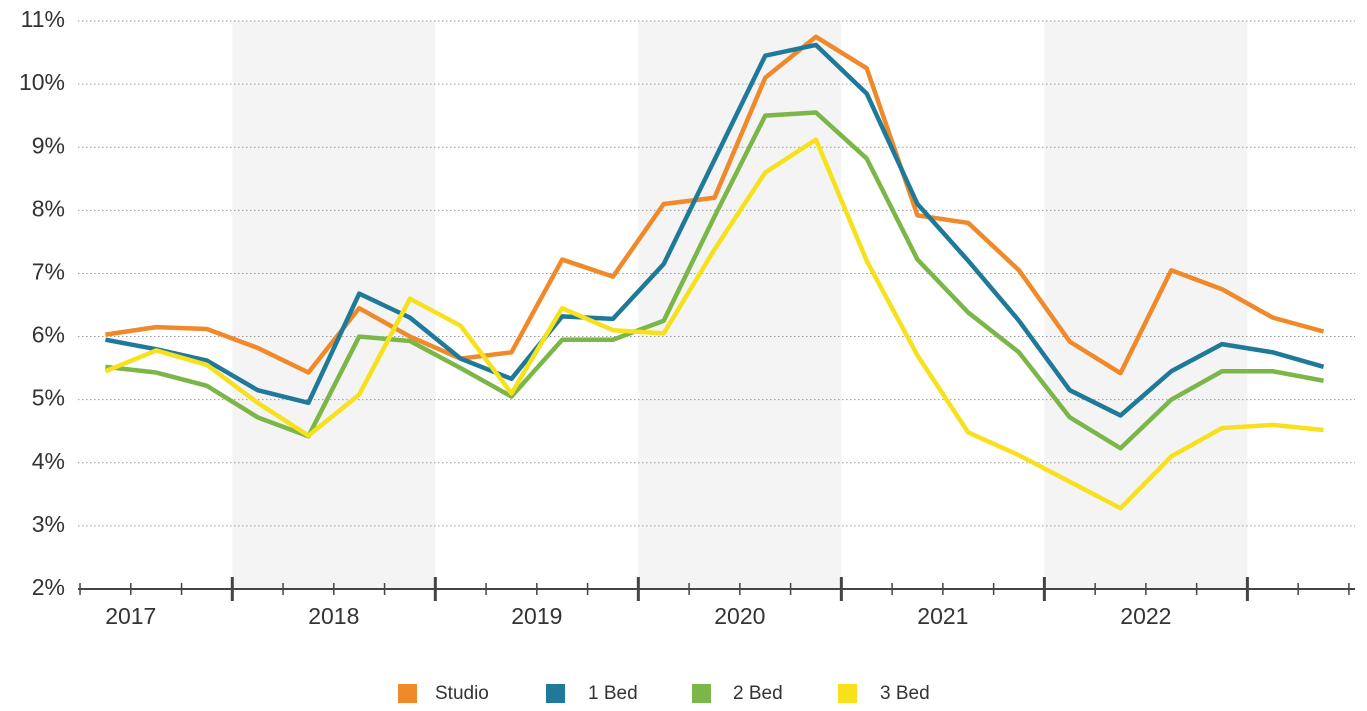 The width and height of the screenshot is (1367, 711). I want to click on legend-label: 3 Bed, so click(905, 693).